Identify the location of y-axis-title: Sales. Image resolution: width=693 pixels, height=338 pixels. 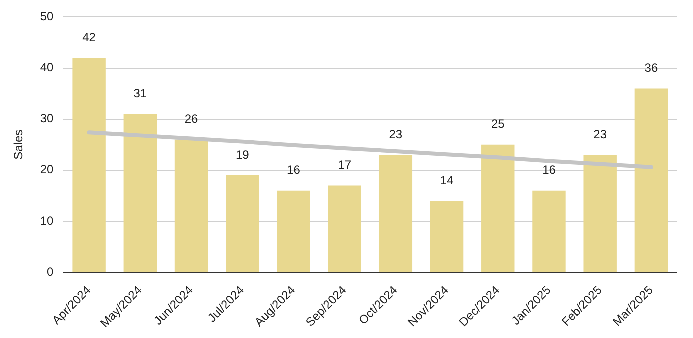
(19, 145).